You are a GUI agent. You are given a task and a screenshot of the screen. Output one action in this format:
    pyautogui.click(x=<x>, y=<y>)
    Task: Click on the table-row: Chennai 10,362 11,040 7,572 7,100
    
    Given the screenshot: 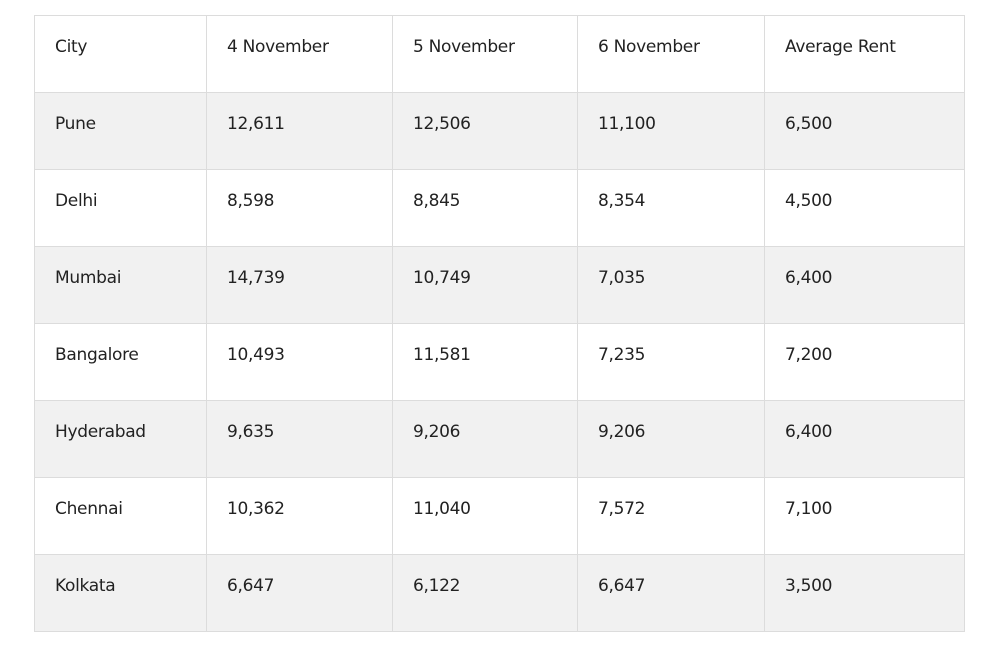 What is the action you would take?
    pyautogui.click(x=499, y=516)
    